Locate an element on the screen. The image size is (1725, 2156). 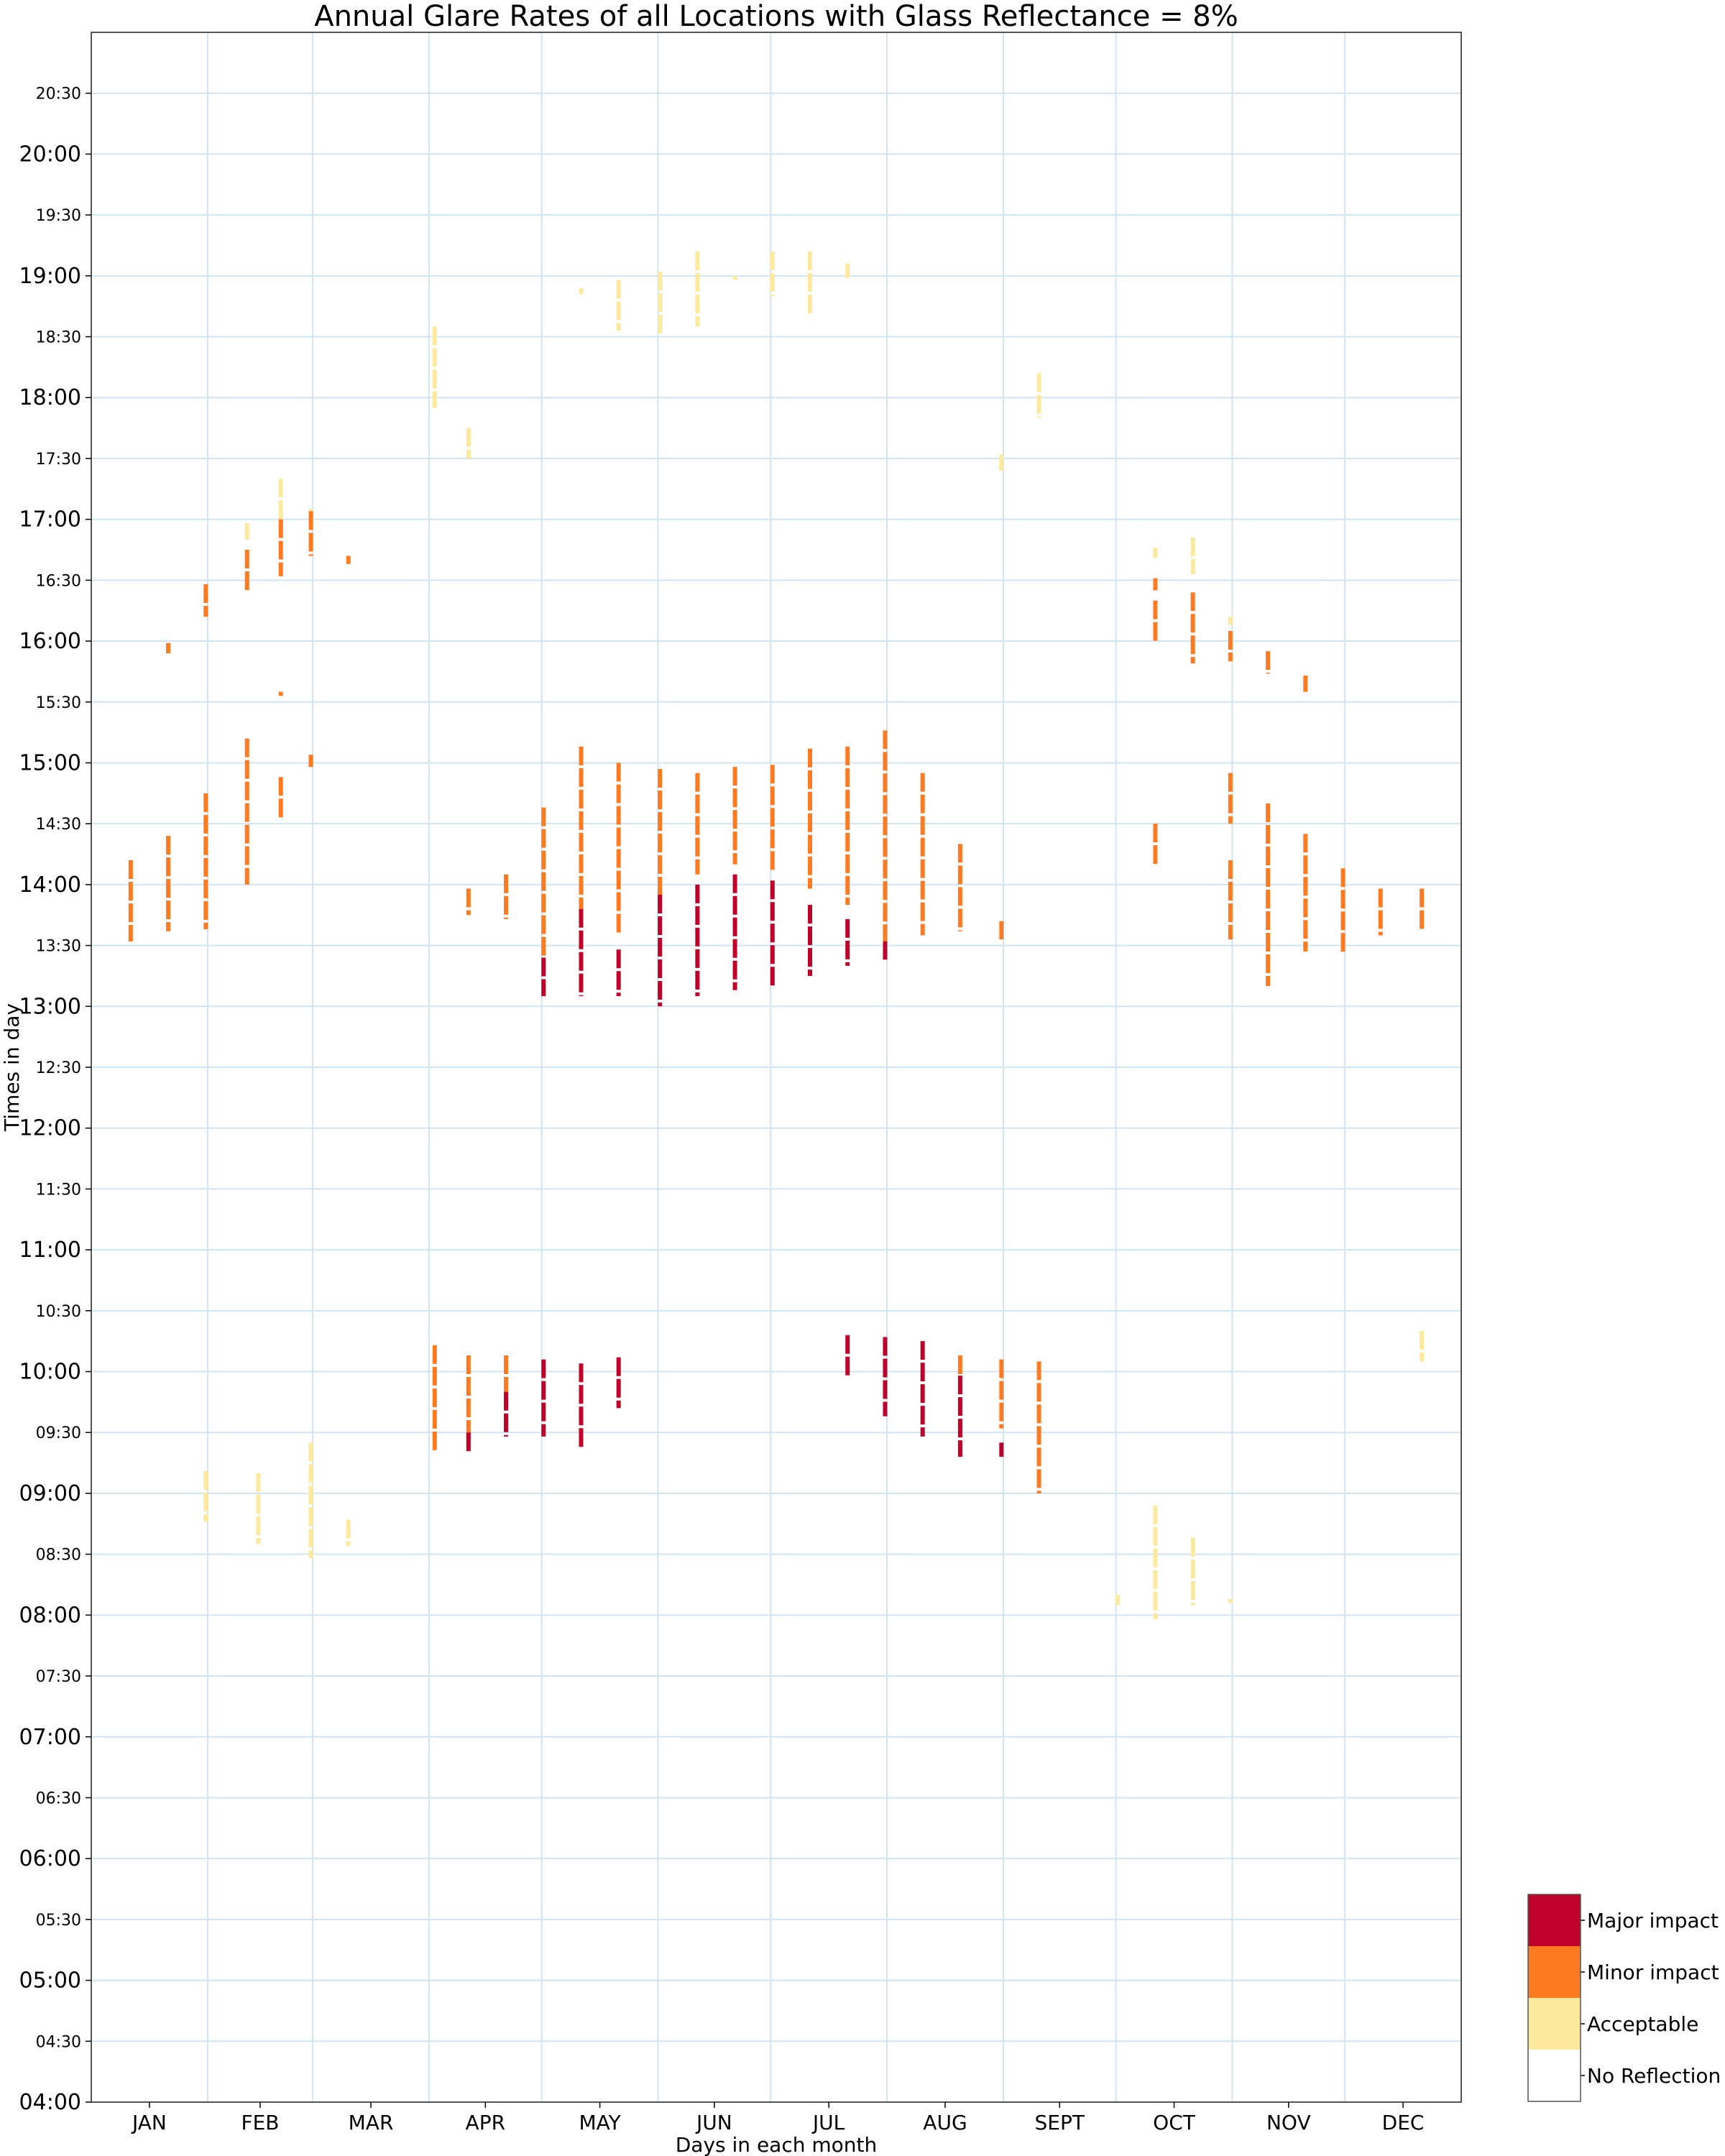
y-tick-label: 04:30 is located at coordinates (58, 2042).